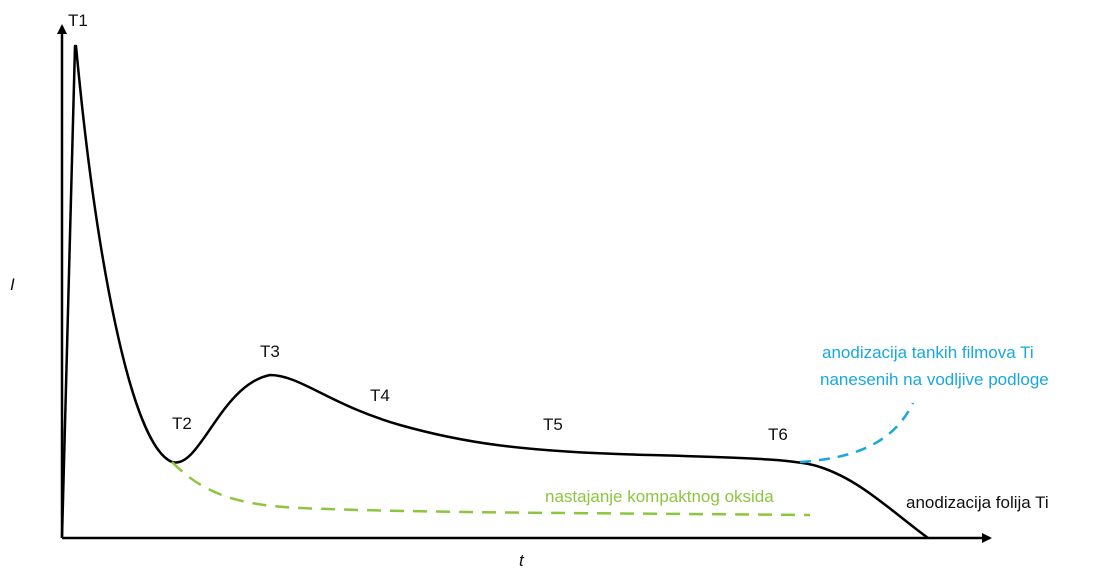  I want to click on stage-label-t4: T4, so click(380, 395).